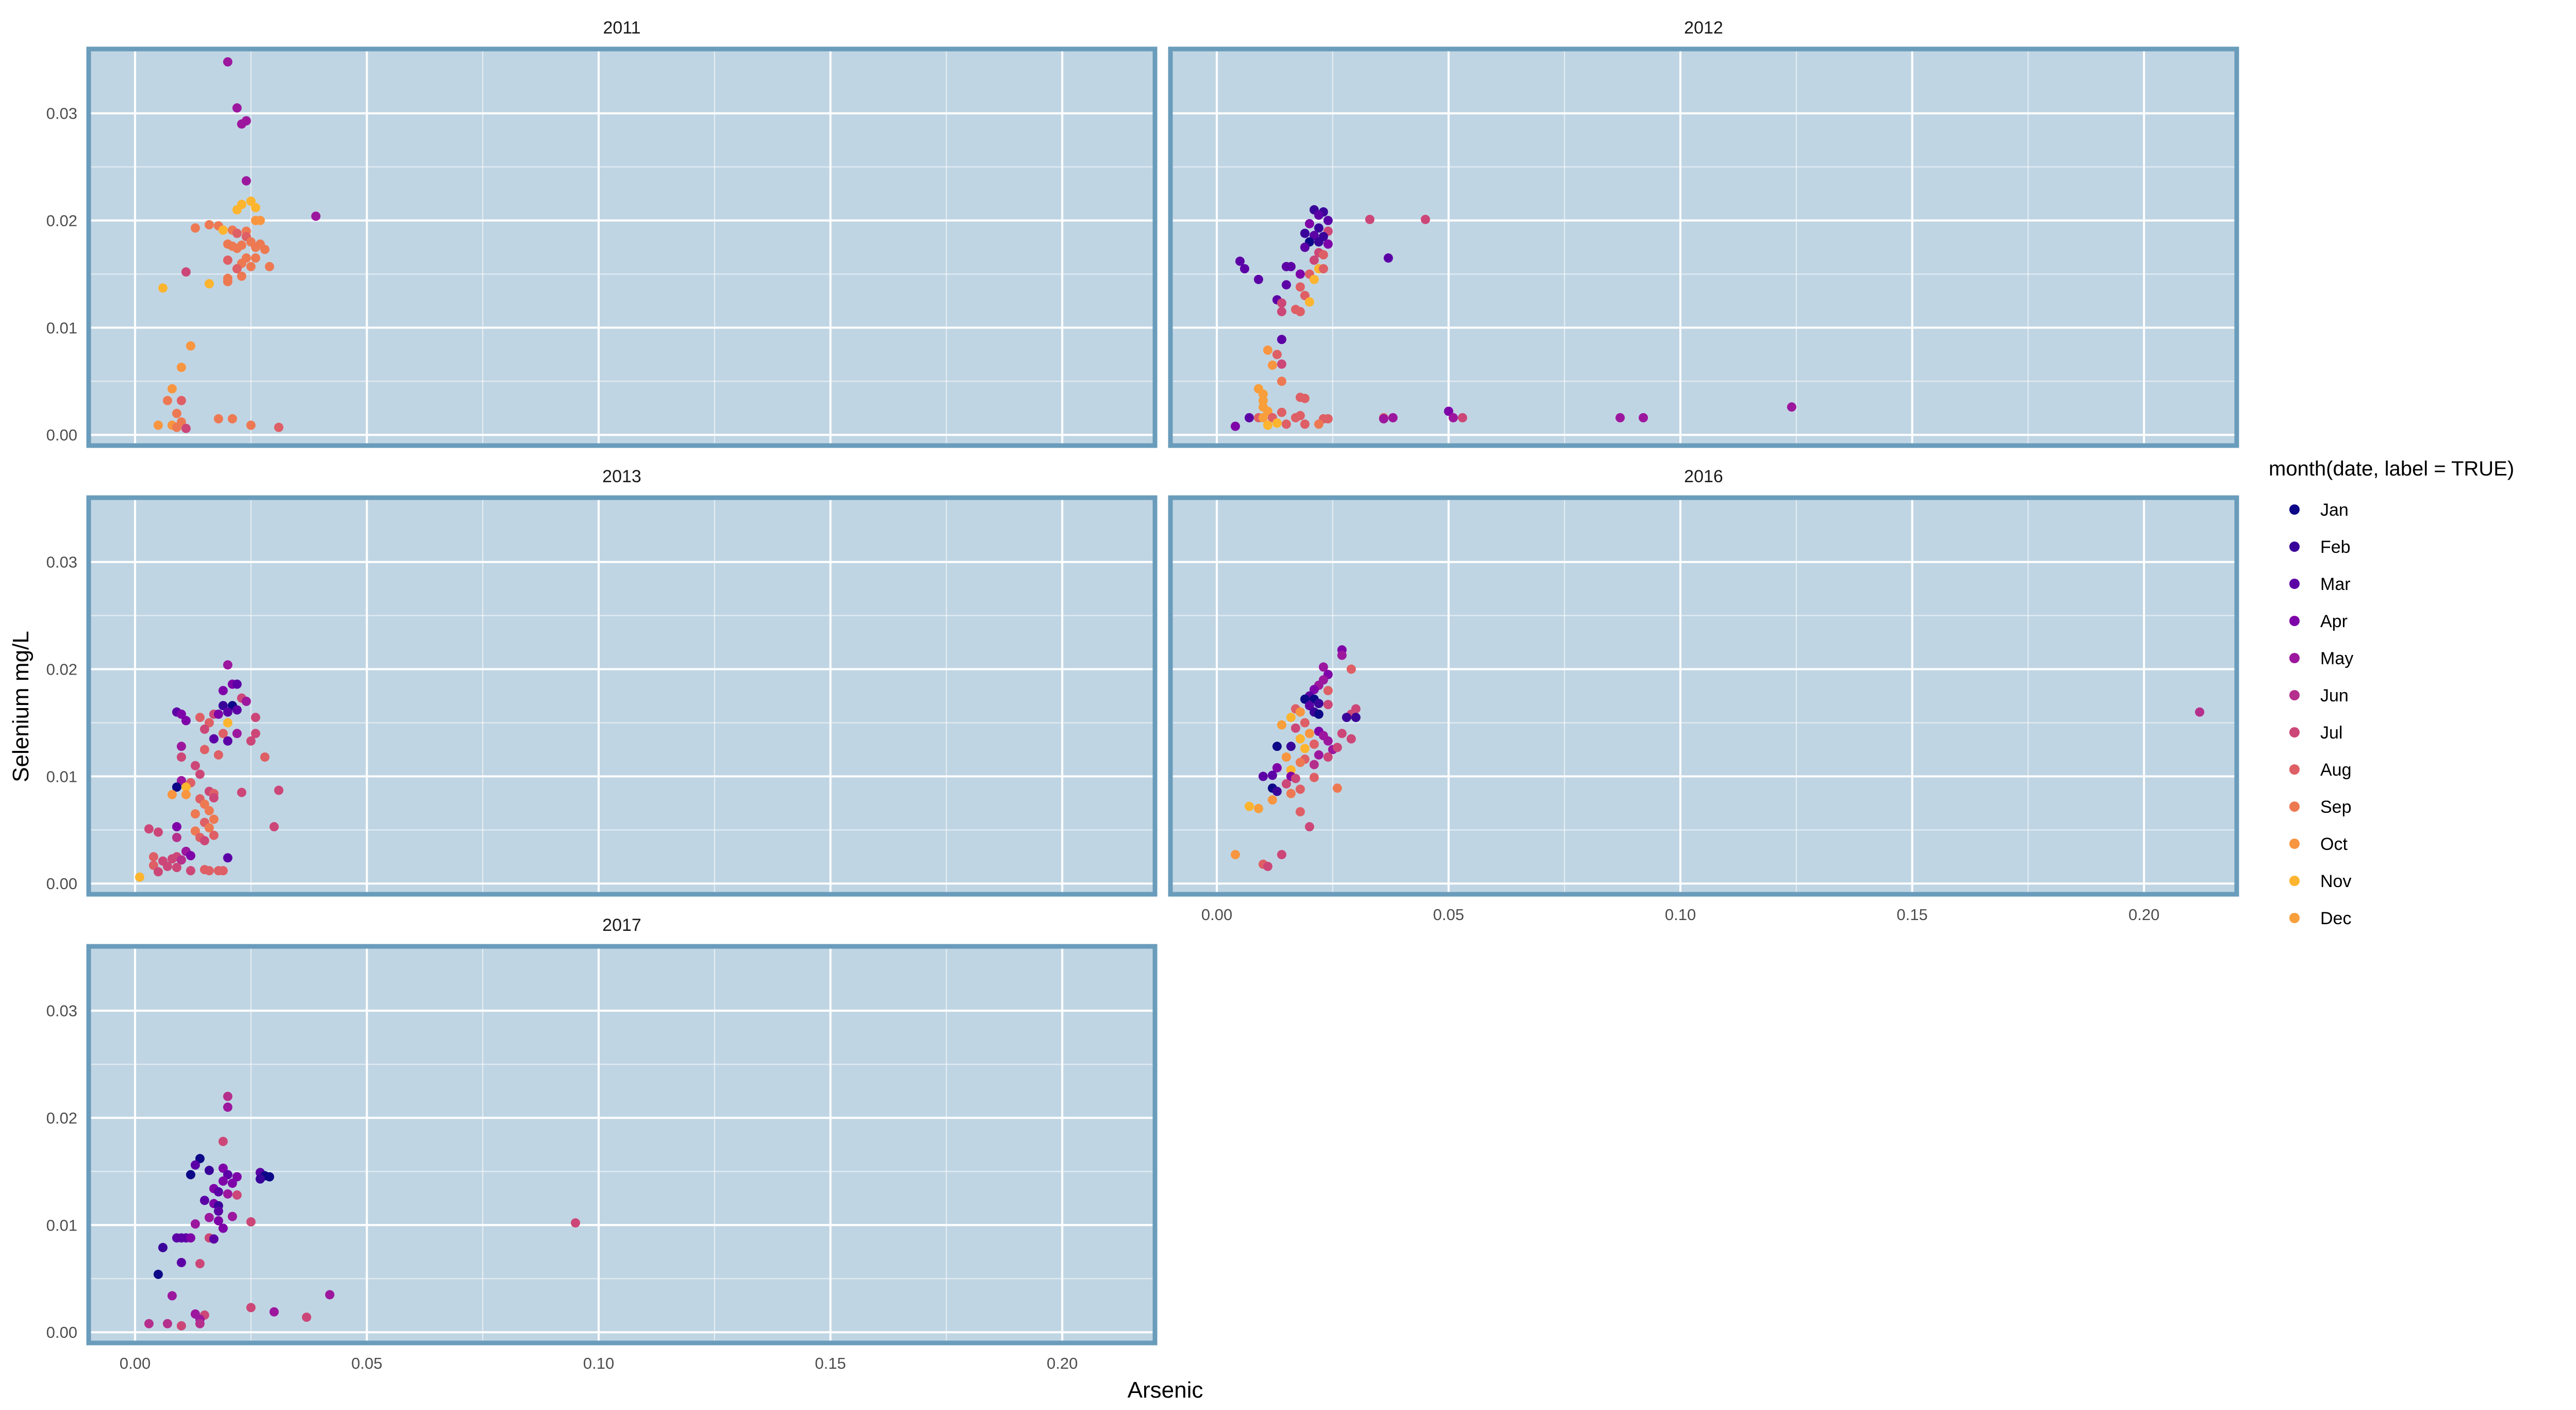  Describe the element at coordinates (2294, 584) in the screenshot. I see `legend-key-mar` at that location.